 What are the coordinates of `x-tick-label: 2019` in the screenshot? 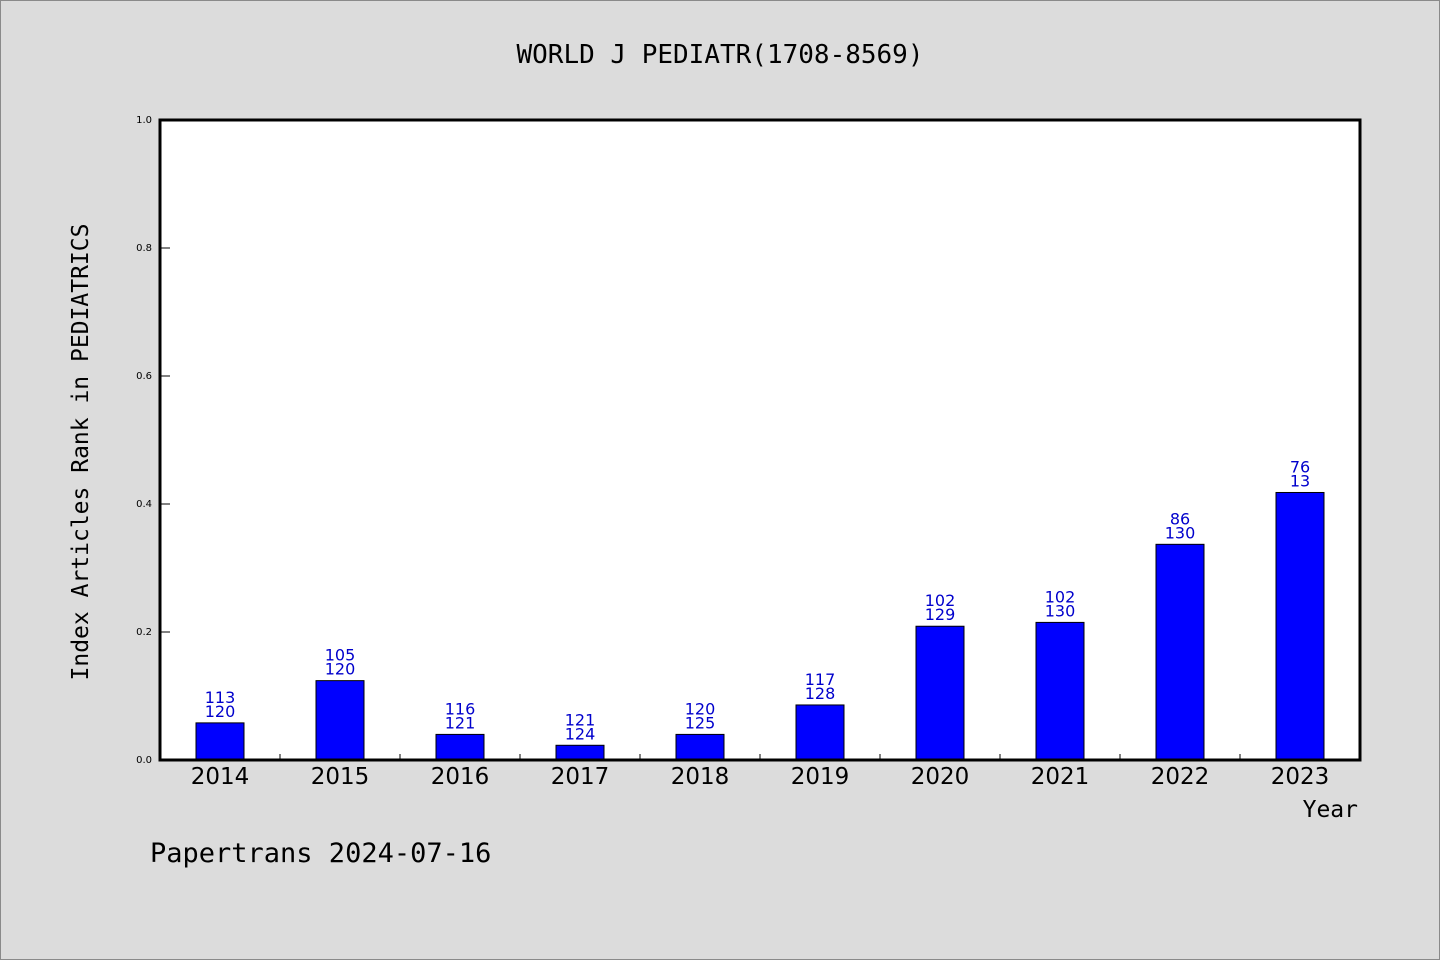 It's located at (820, 777).